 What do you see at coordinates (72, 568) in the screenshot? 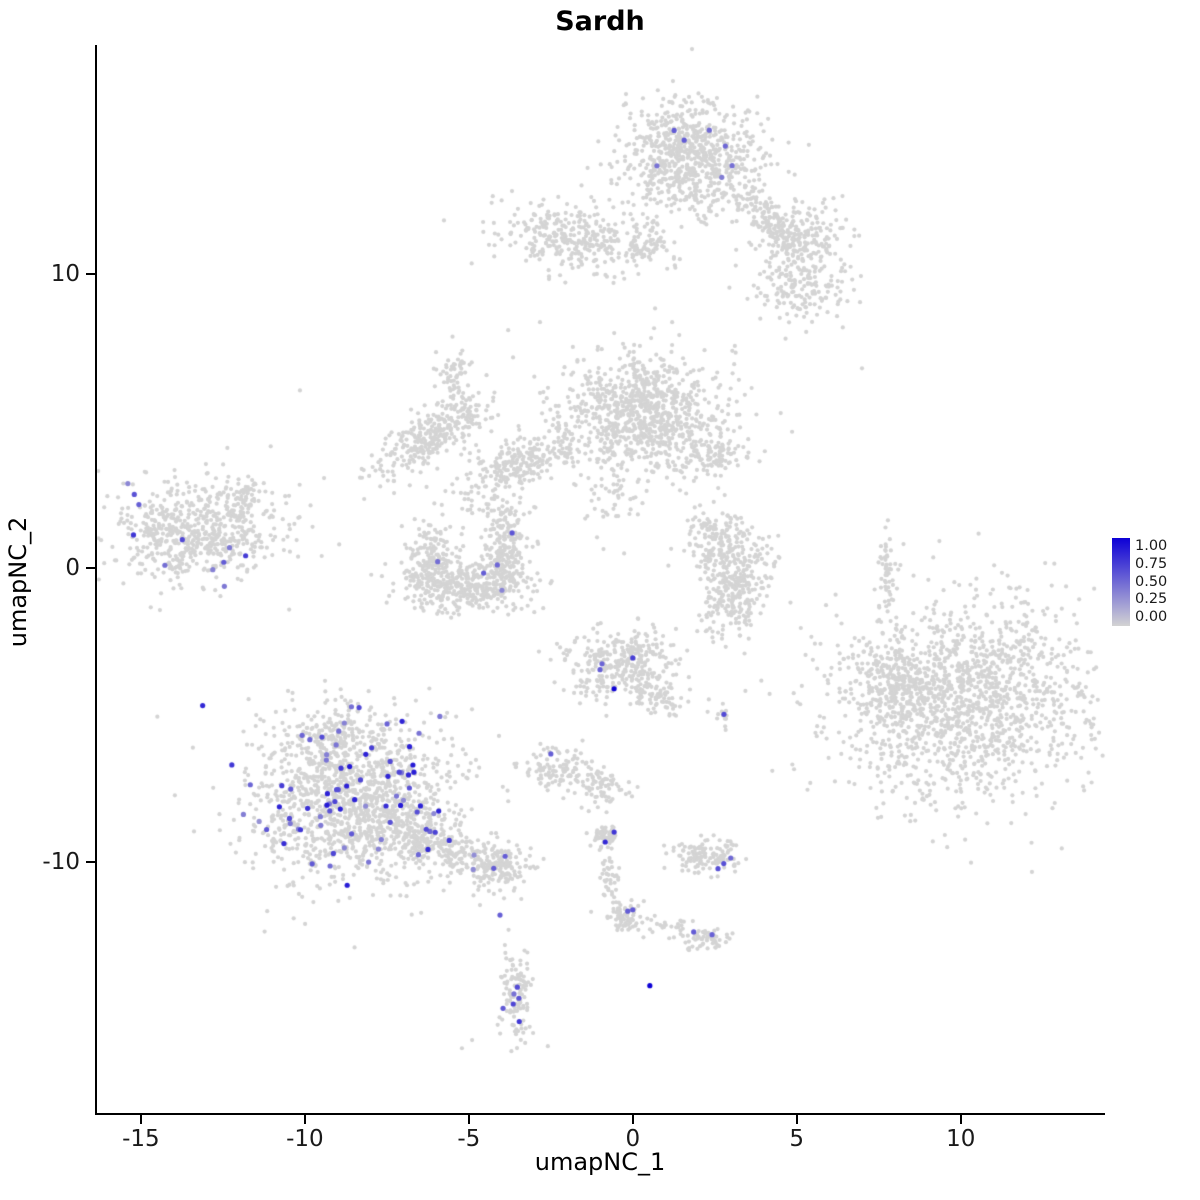
I see `y-tick-label: 0` at bounding box center [72, 568].